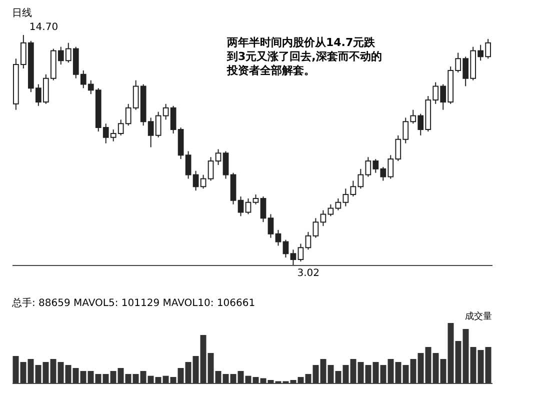 This screenshot has width=535, height=398. I want to click on chart-title: 总手: 88659 MAVOL5: 101129 MAVOL10: 106661, so click(133, 303).